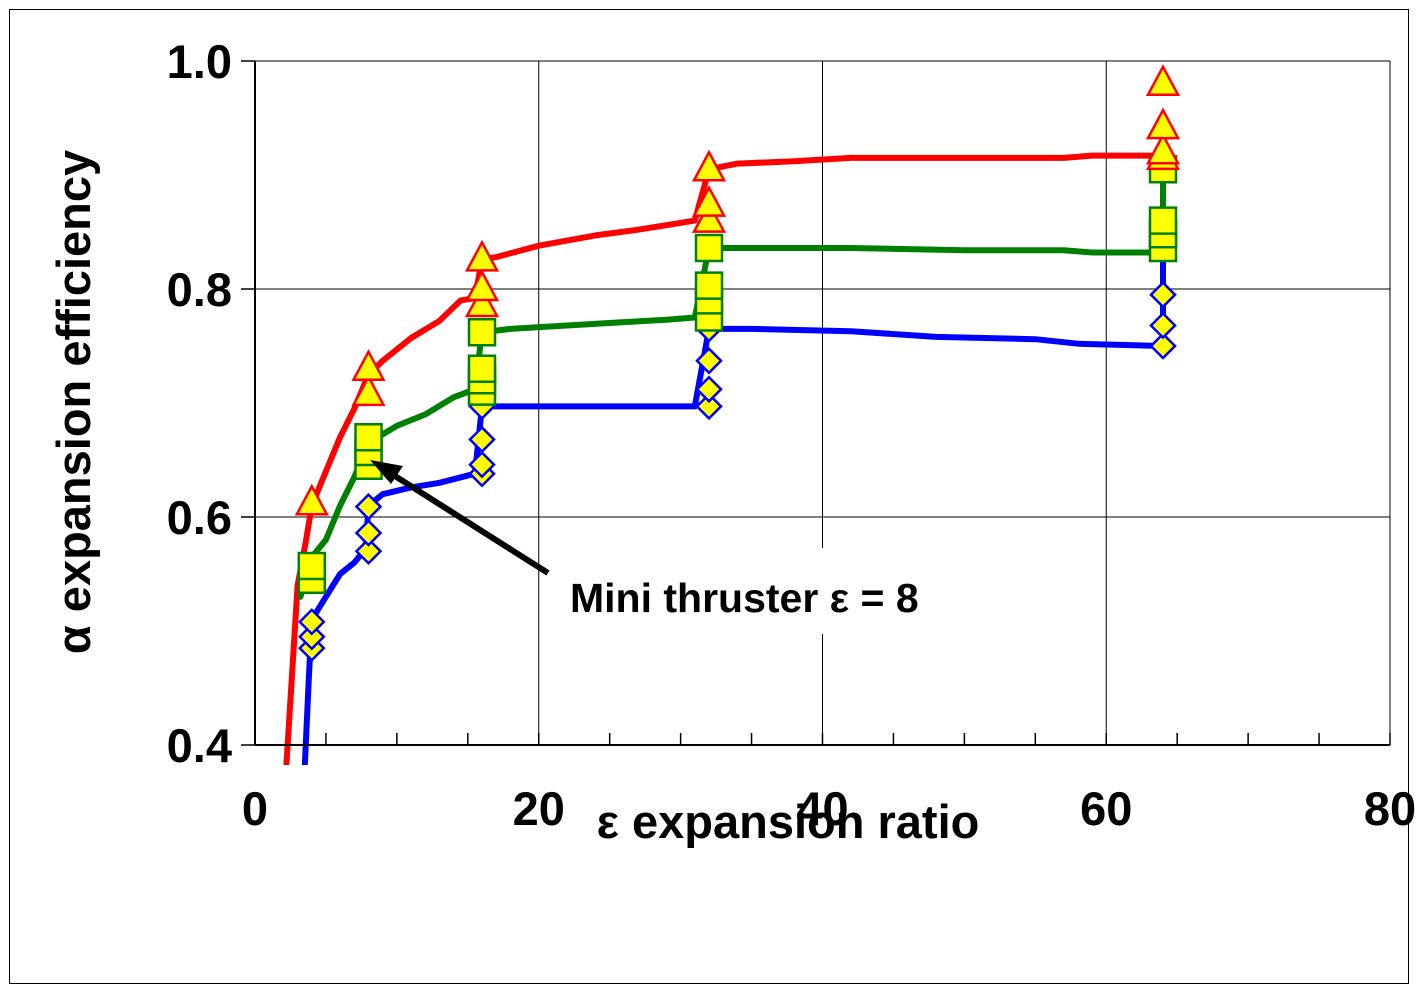 The height and width of the screenshot is (992, 1418). I want to click on y-tick-label: 0.8, so click(199, 289).